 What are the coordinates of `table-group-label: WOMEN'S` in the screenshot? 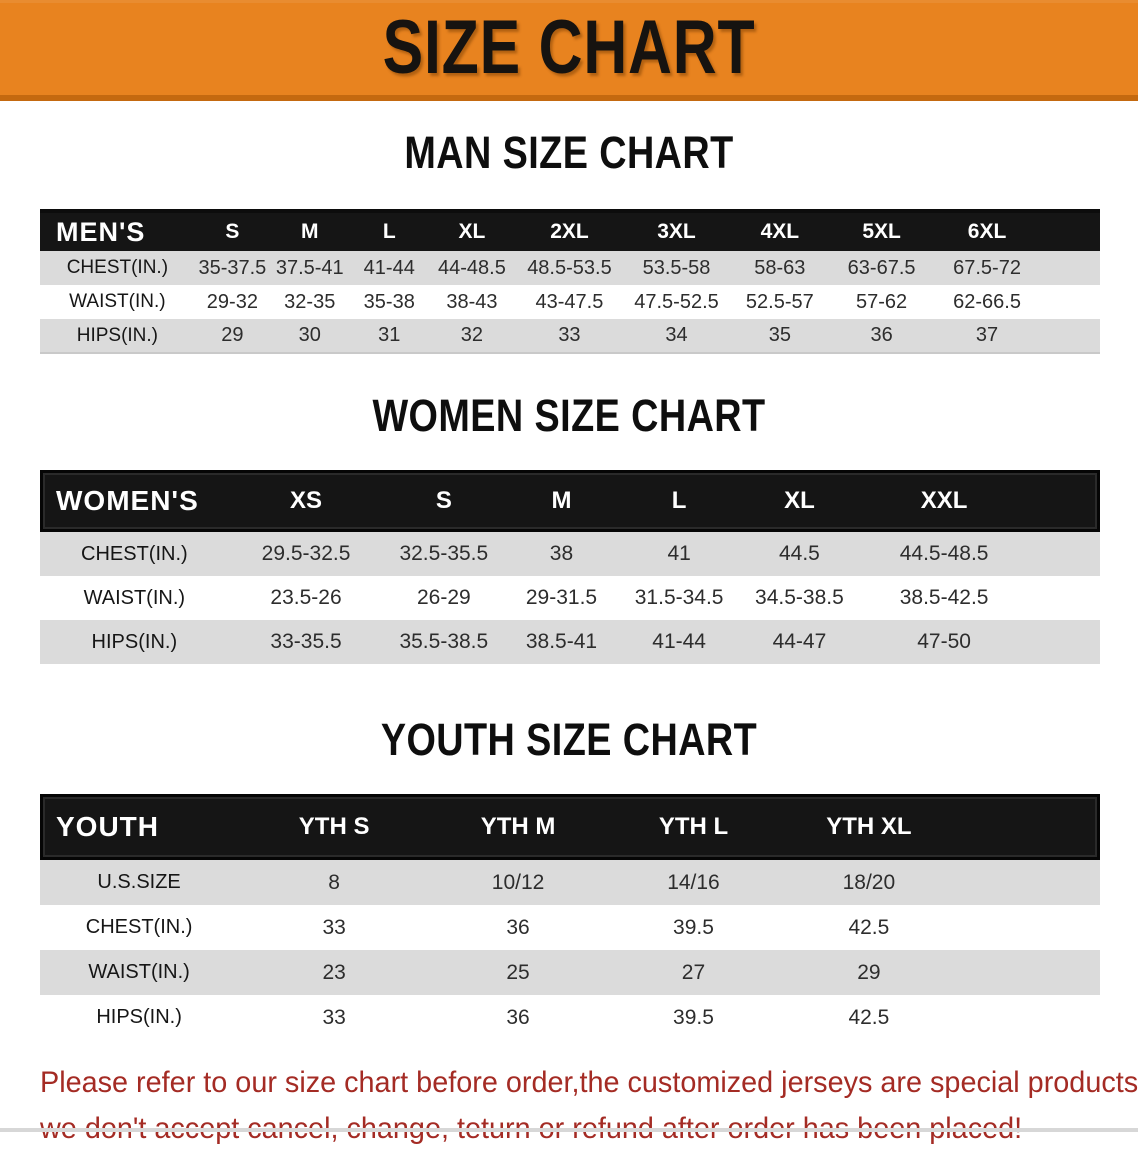 It's located at (127, 500).